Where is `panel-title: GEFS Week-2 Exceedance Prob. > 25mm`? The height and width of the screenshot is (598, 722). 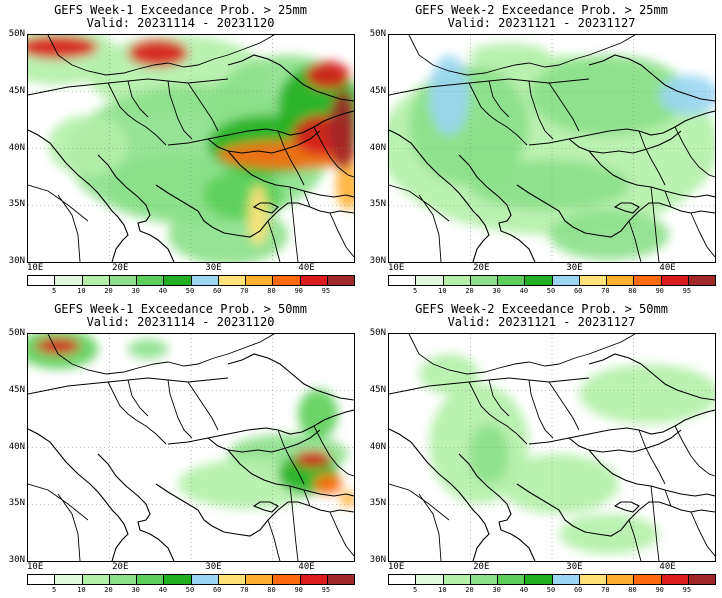
panel-title: GEFS Week-2 Exceedance Prob. > 25mm is located at coordinates (541, 10).